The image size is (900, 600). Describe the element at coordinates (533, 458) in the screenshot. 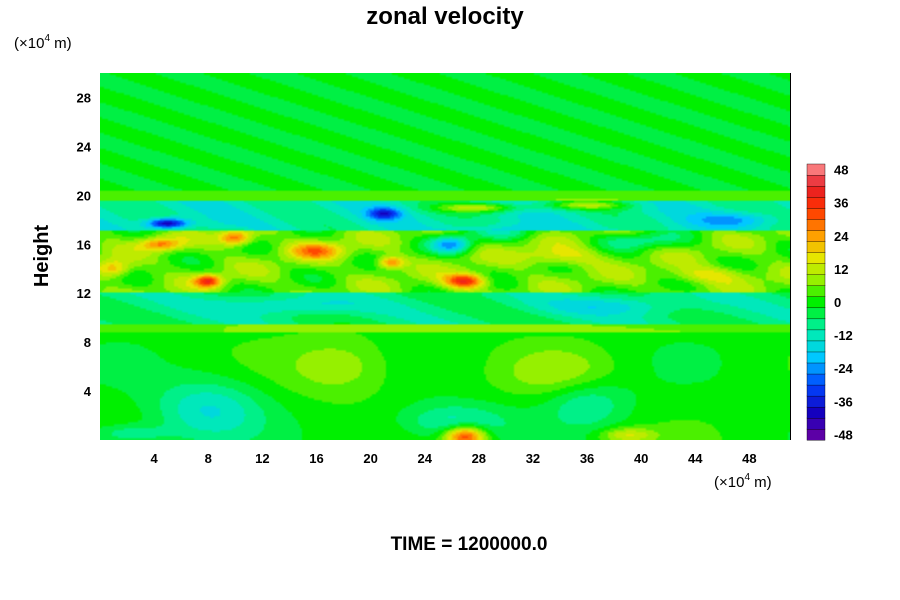

I see `x-tick-label: 32` at that location.